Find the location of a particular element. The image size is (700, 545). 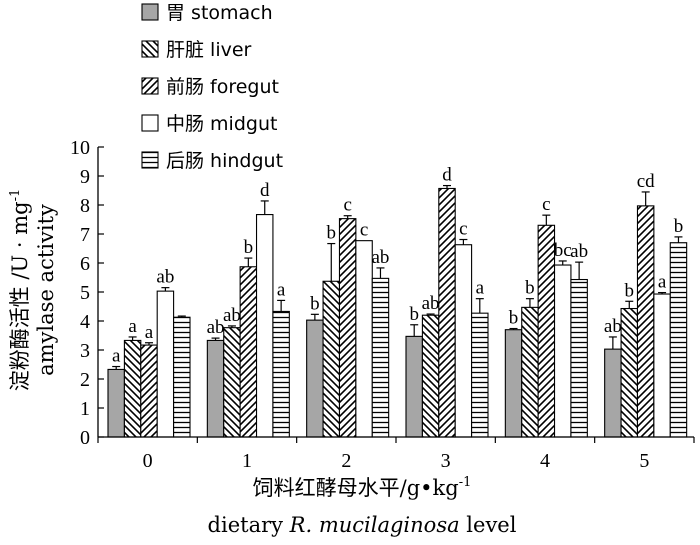

x-tick-label: 1 is located at coordinates (247, 461).